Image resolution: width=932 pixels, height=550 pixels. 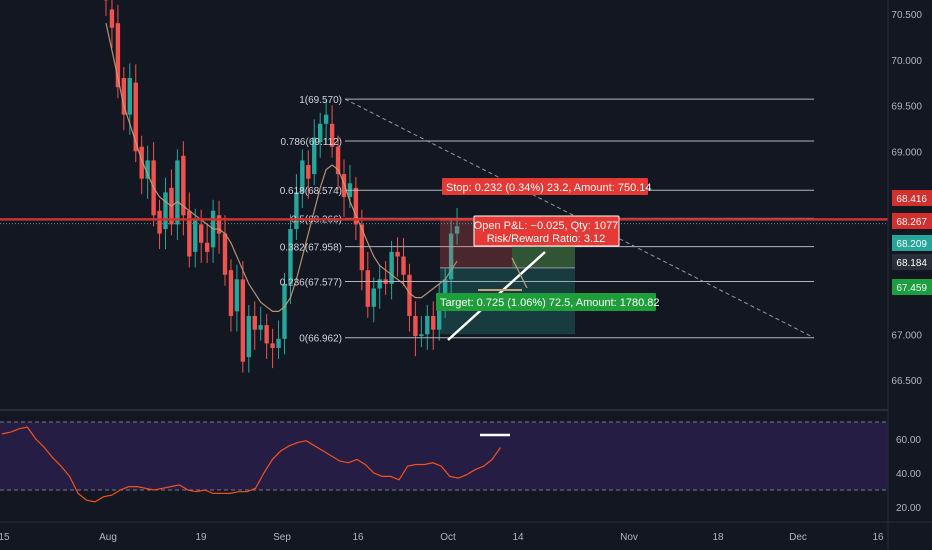 What do you see at coordinates (906, 107) in the screenshot?
I see `price-tick-label: 69.500` at bounding box center [906, 107].